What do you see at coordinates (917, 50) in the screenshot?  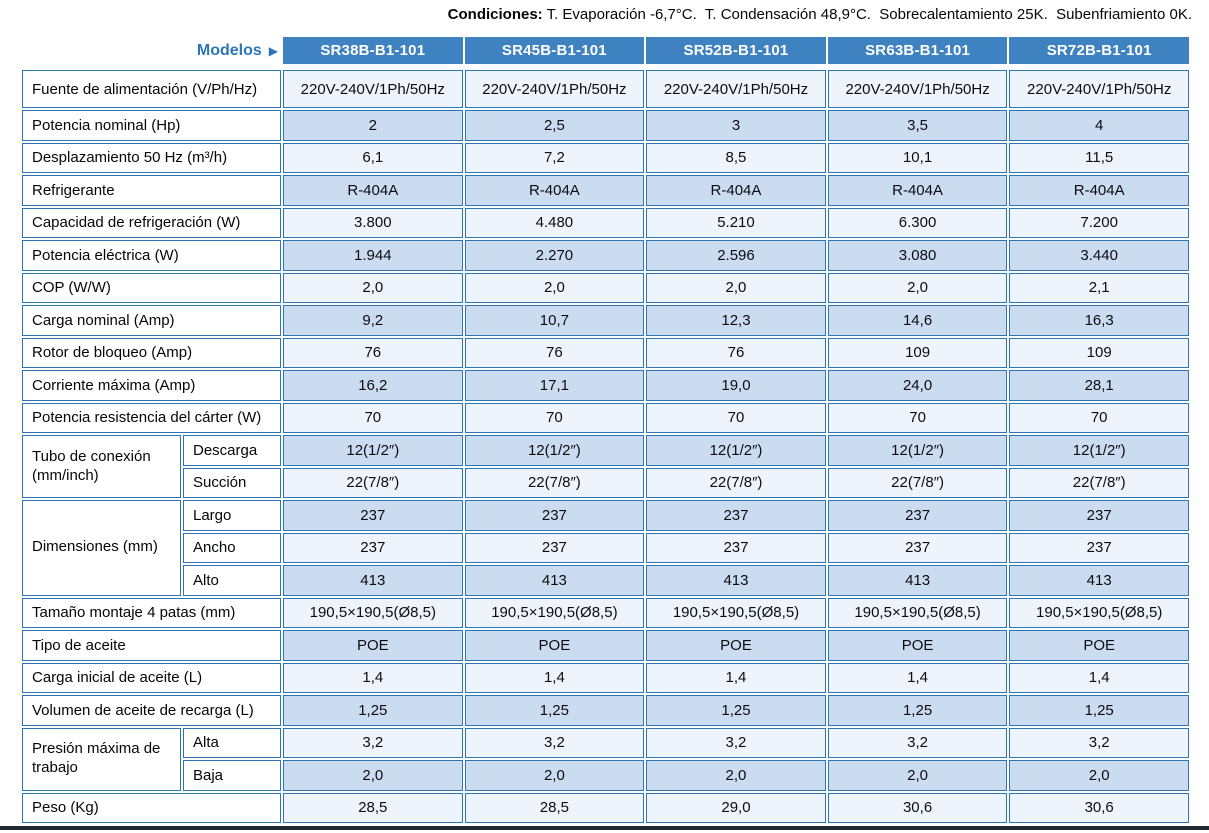 I see `model-header-cell: SR63B-B1-101` at bounding box center [917, 50].